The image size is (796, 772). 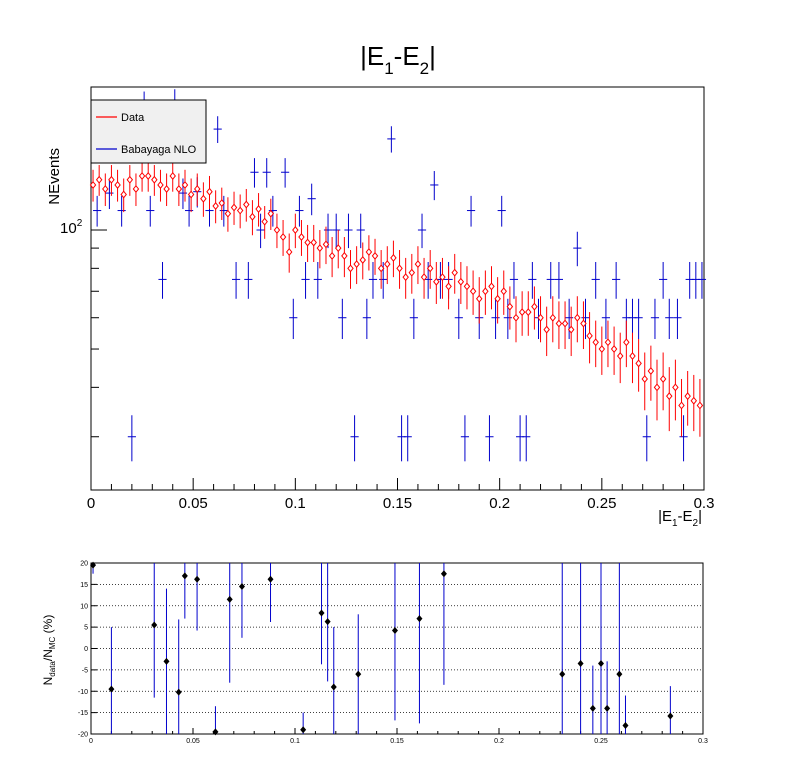 What do you see at coordinates (398, 59) in the screenshot?
I see `chart-title: |E1-E2|` at bounding box center [398, 59].